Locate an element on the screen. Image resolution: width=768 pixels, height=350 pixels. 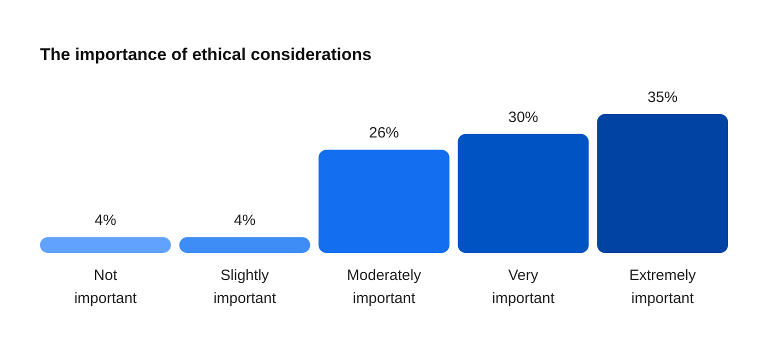
data-label: 35% is located at coordinates (663, 97).